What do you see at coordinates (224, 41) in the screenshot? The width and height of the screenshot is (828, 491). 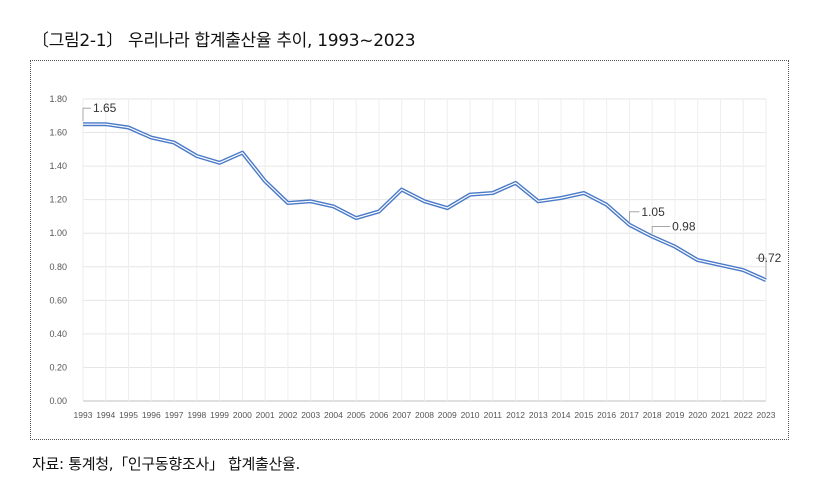 I see `figure-title: 〔그림2-1〕 우리나라 합계출산율 추이, 1993~2023` at bounding box center [224, 41].